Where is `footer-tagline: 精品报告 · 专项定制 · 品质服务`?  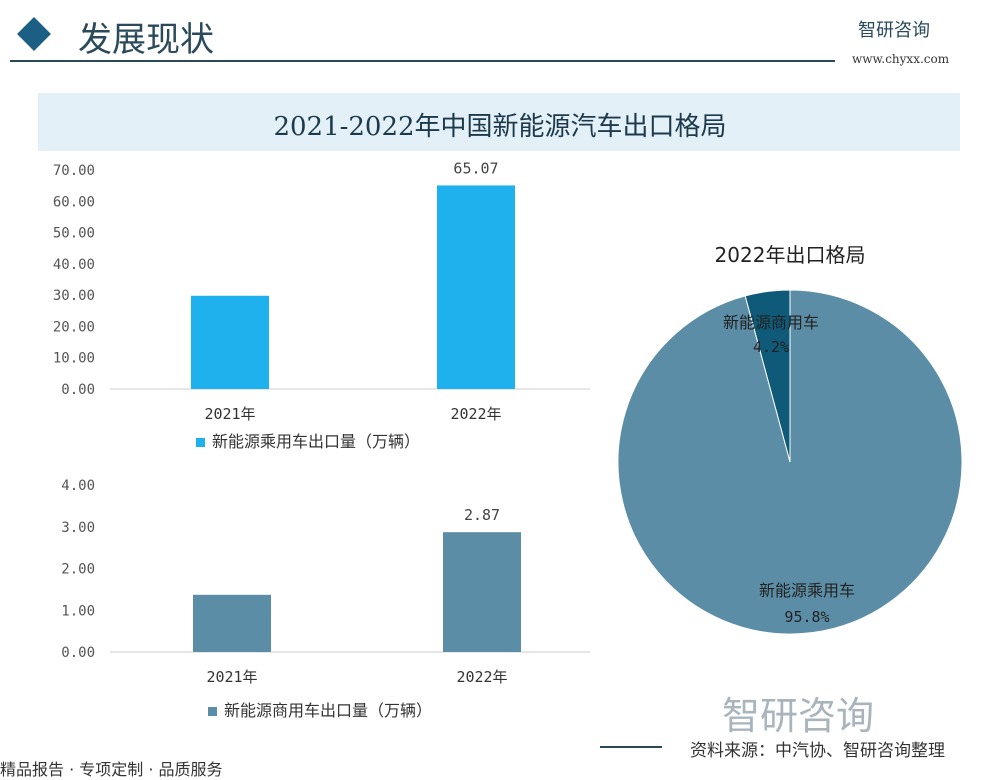 footer-tagline: 精品报告 · 专项定制 · 品质服务 is located at coordinates (111, 769).